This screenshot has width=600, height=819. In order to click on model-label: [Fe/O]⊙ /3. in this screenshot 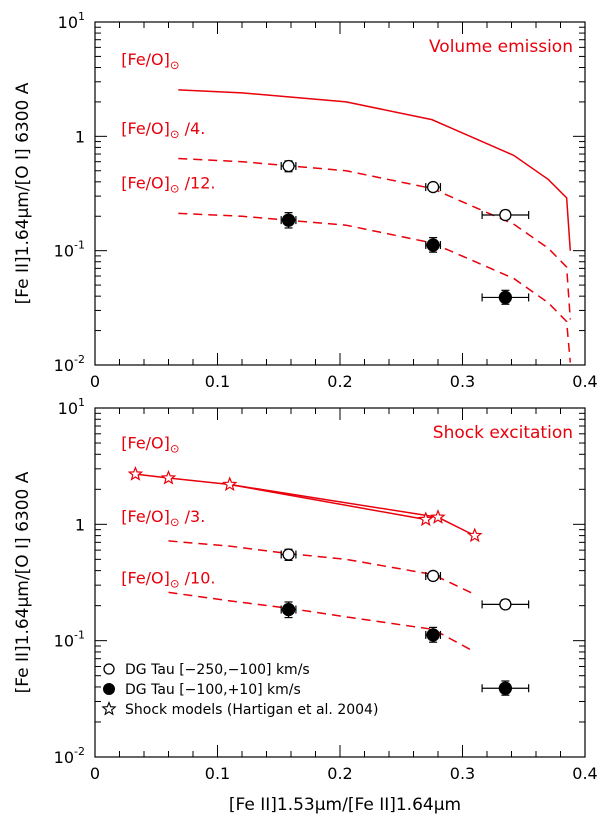, I will do `click(163, 518)`.